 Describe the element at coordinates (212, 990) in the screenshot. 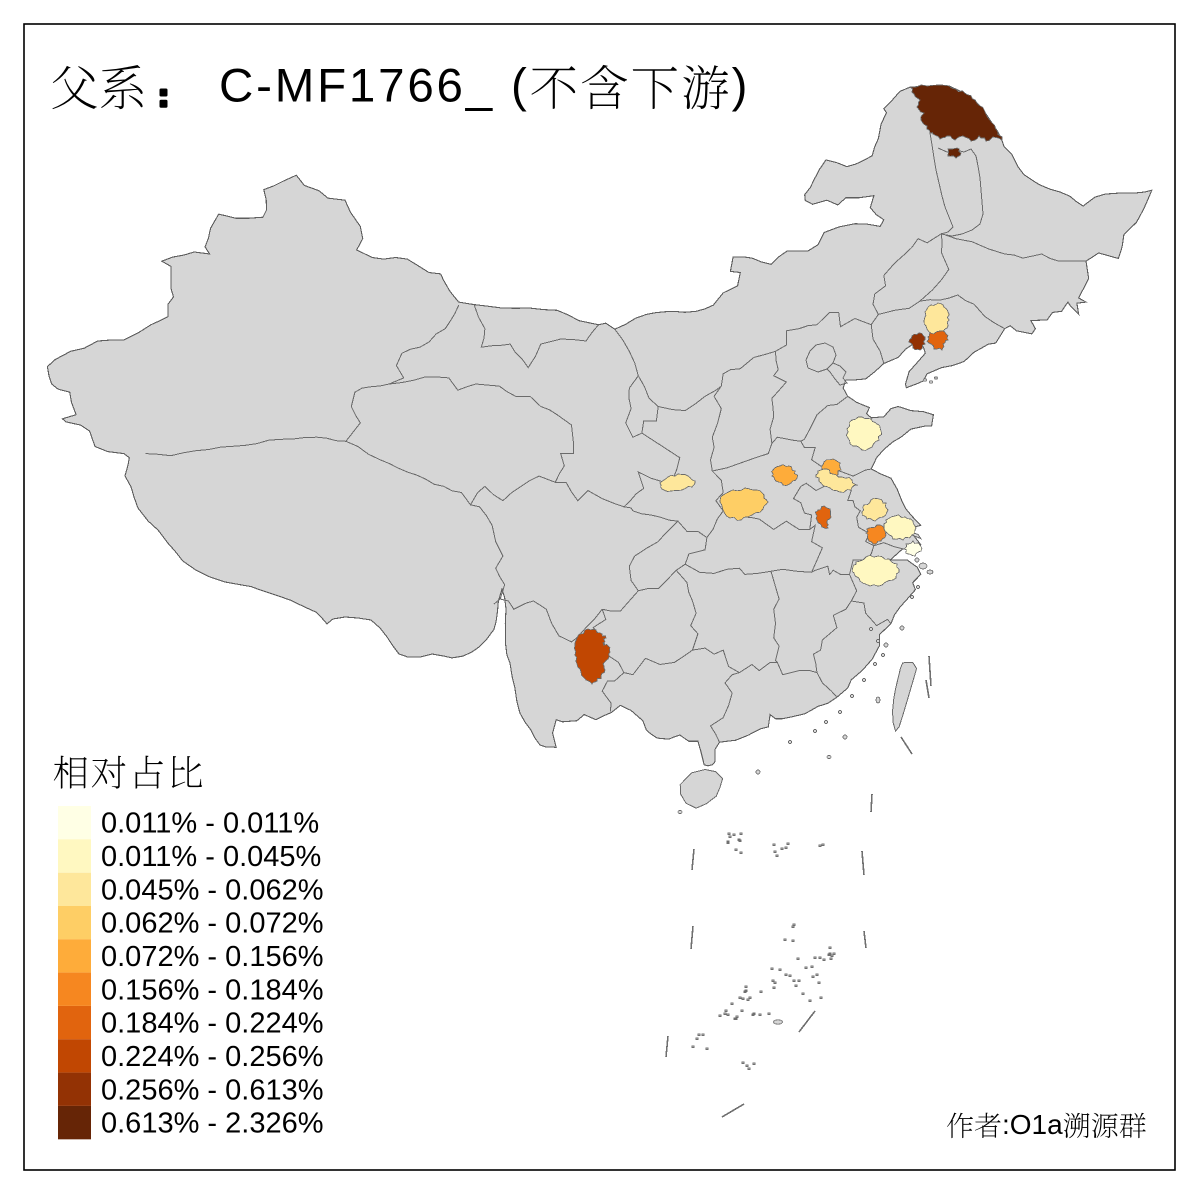

I see `svg-text: 0.156% - 0.184%` at that location.